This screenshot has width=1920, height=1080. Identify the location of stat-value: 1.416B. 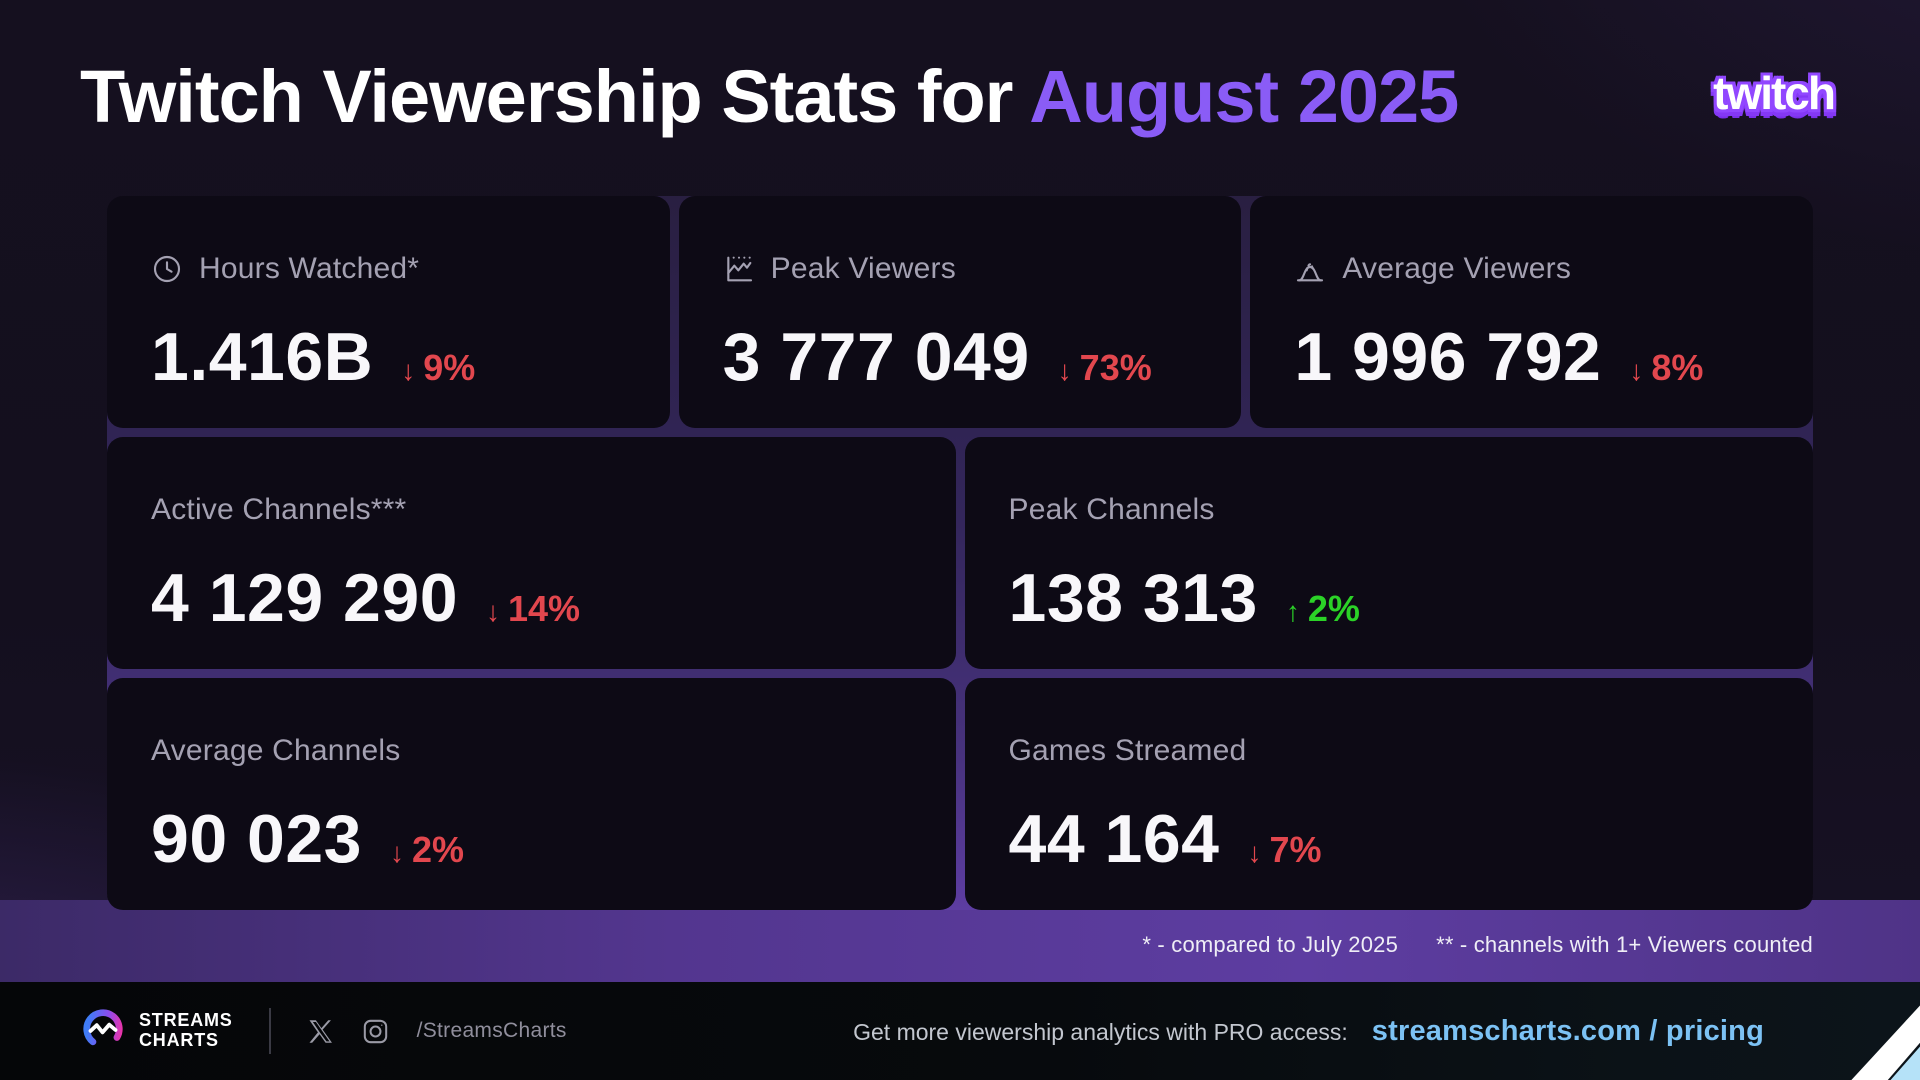
(262, 357).